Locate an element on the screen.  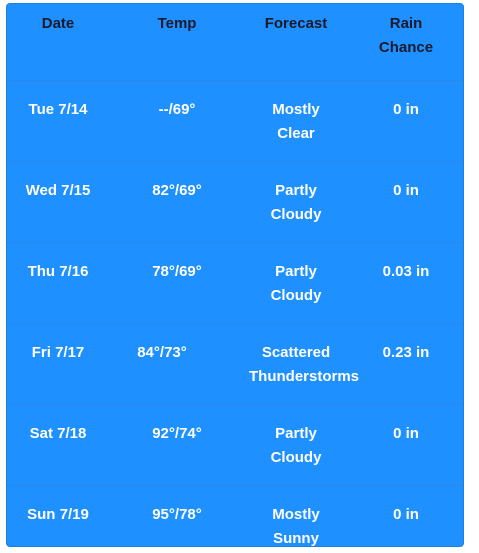
table-row: Sun 7/19 95°/78° Mostly Sunny 0 in is located at coordinates (235, 516).